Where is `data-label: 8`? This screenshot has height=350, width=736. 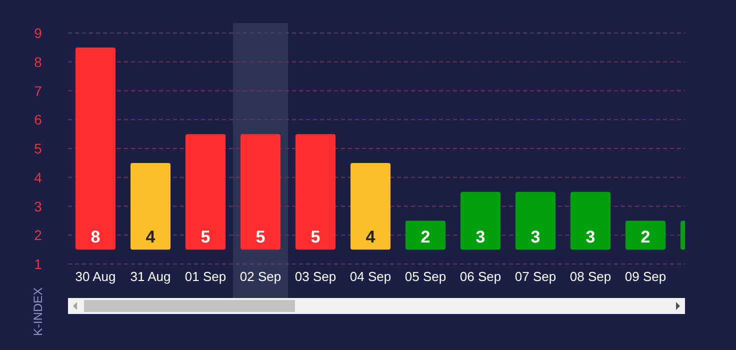
data-label: 8 is located at coordinates (95, 237).